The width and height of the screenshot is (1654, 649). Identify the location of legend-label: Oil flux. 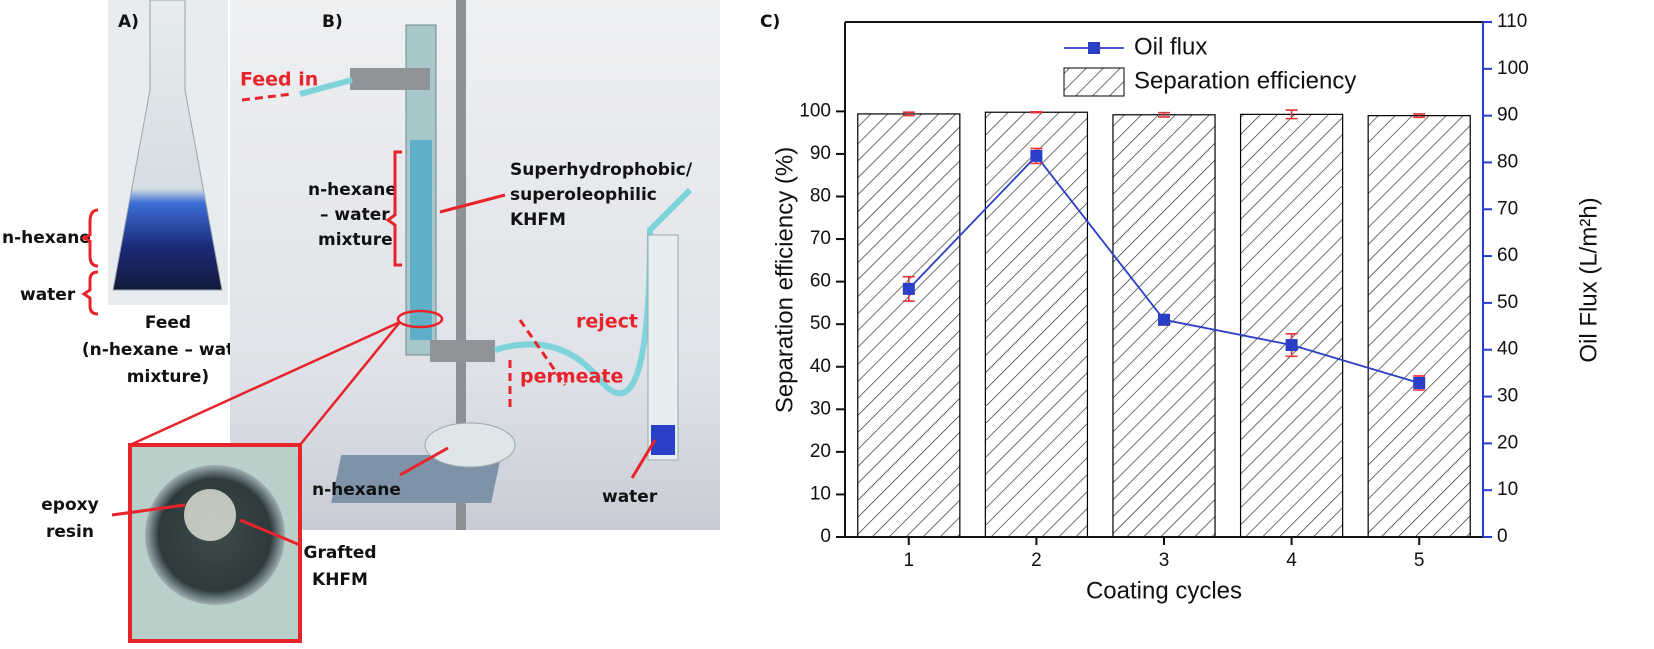
(1170, 46).